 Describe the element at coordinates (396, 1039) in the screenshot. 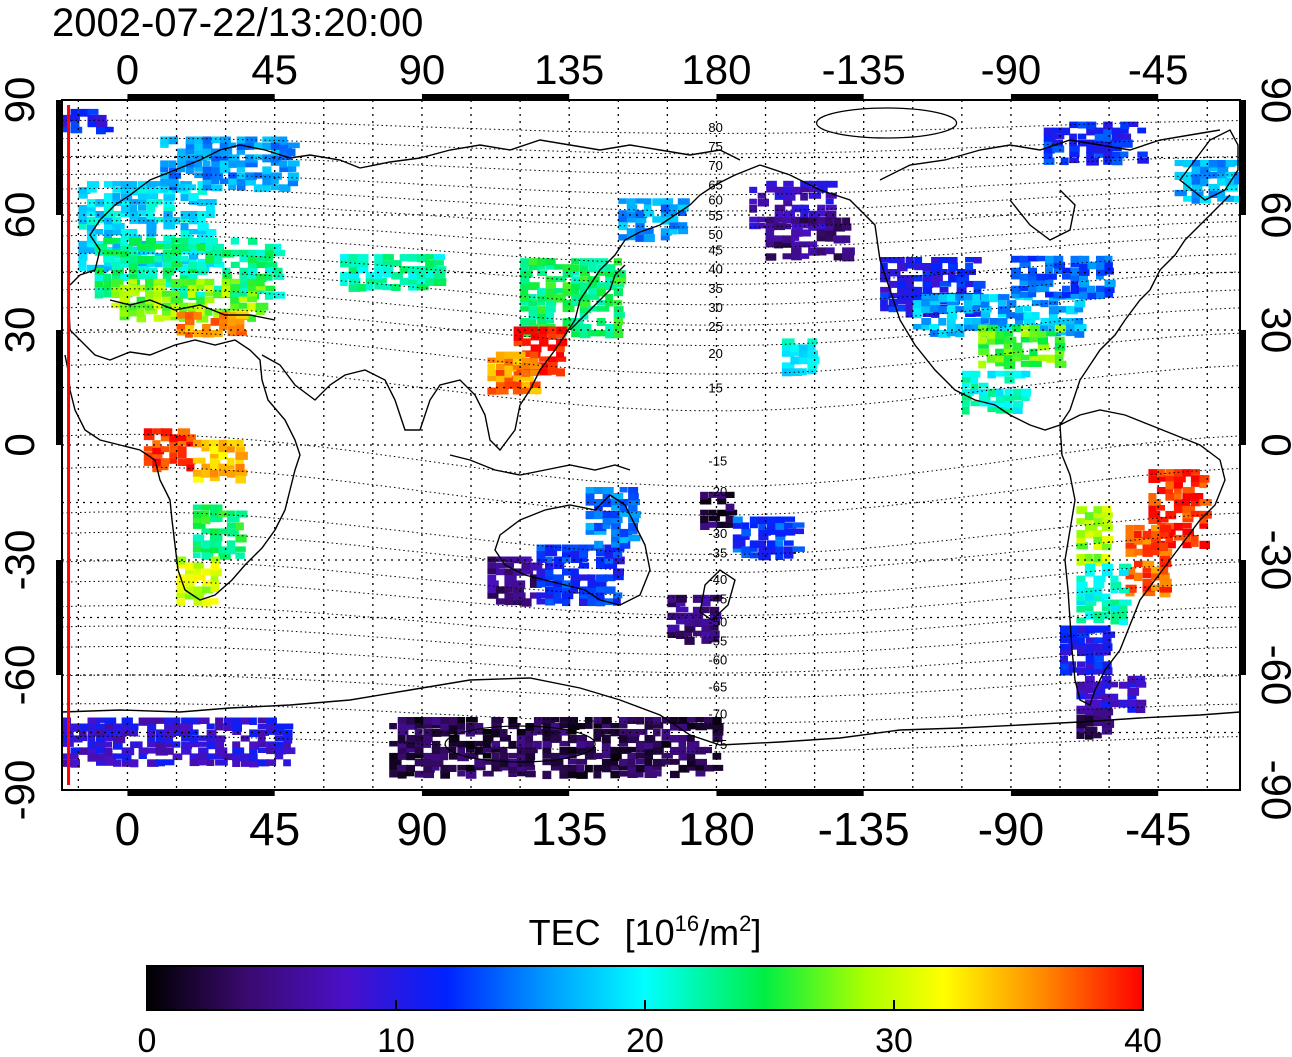

I see `colorbar-tick-label: 10` at that location.